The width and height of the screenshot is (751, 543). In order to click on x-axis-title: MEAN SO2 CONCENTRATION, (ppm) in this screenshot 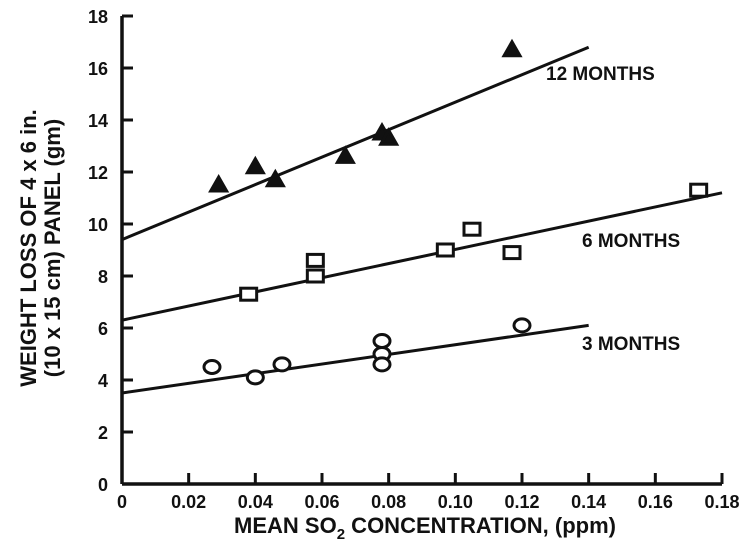, I will do `click(425, 528)`.